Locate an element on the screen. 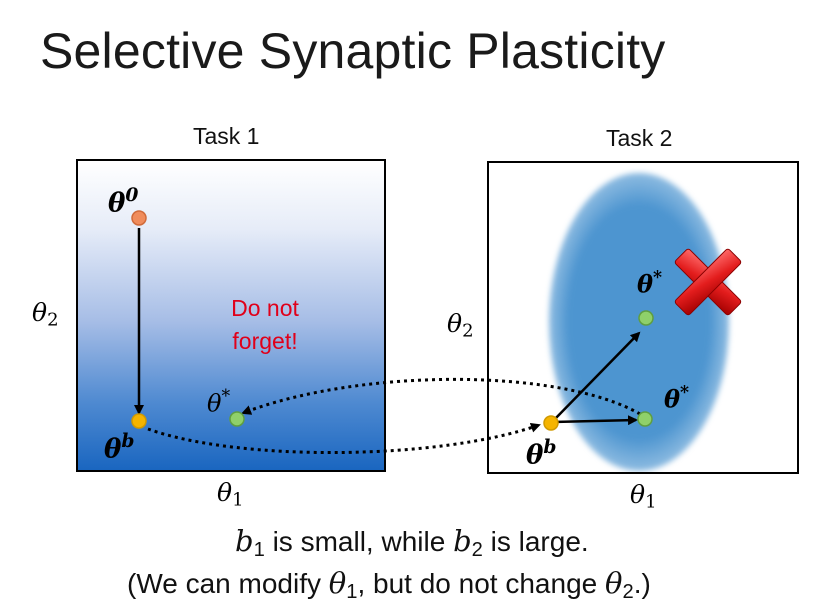  note-line-2: forget! is located at coordinates (265, 341).